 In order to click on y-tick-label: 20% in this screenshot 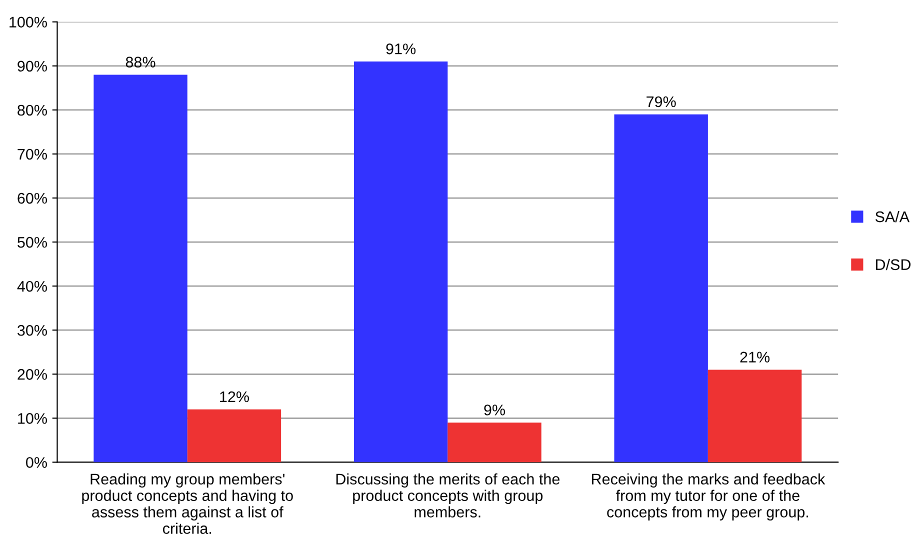, I will do `click(32, 374)`.